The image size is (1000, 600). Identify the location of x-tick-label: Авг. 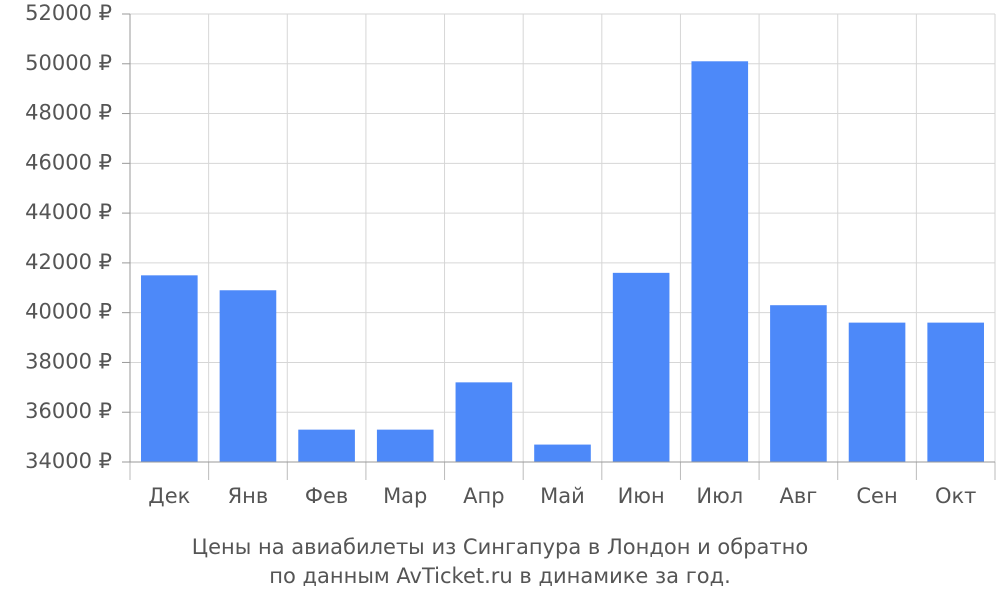
(799, 496).